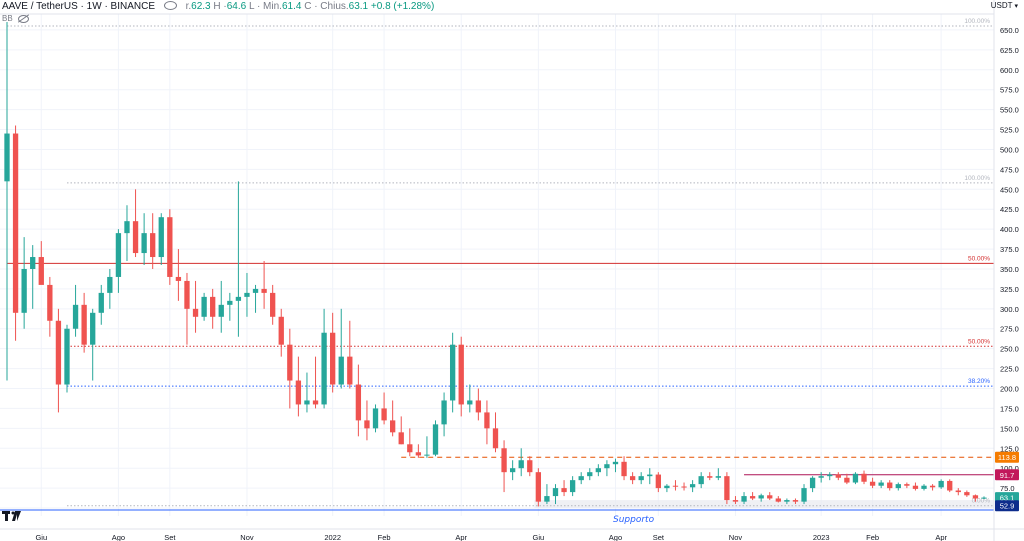  Describe the element at coordinates (1009, 169) in the screenshot. I see `y-tick-label: 475.0` at that location.